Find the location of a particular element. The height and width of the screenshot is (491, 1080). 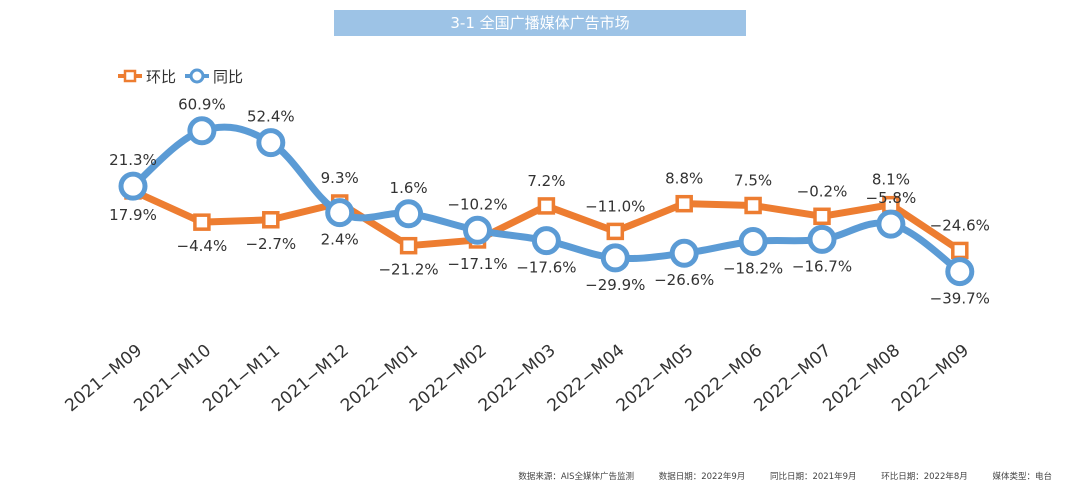

label-yoy-2022-M01: 1.6% is located at coordinates (409, 188).